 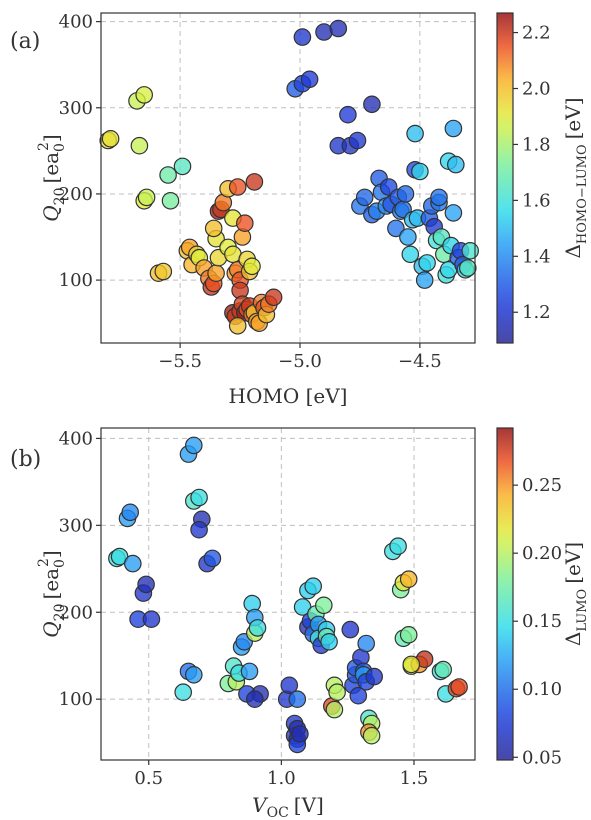 I want to click on panel-a-ylabel-close: ], so click(x=51, y=138).